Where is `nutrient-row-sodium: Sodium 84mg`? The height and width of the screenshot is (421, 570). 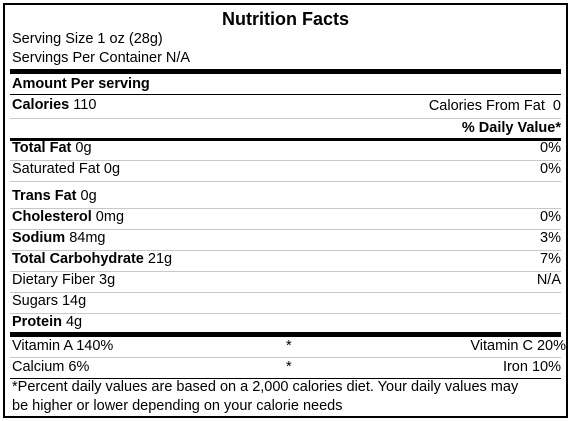 nutrient-row-sodium: Sodium 84mg is located at coordinates (58, 238).